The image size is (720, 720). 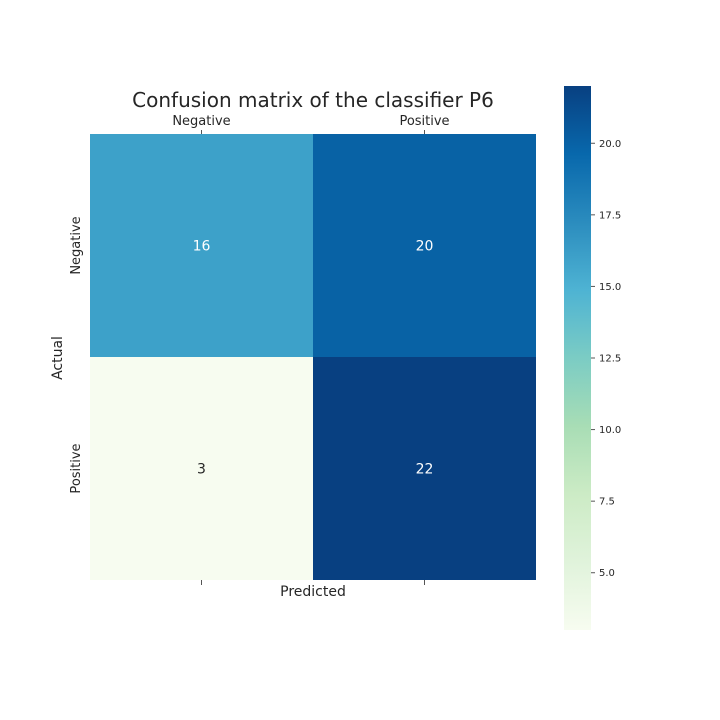 I want to click on heatmap-cell-r0-c1, so click(x=424, y=245).